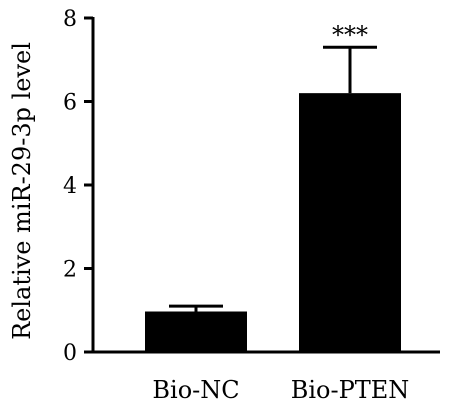 The height and width of the screenshot is (410, 456). I want to click on x-tick-label: Bio-PTEN, so click(350, 390).